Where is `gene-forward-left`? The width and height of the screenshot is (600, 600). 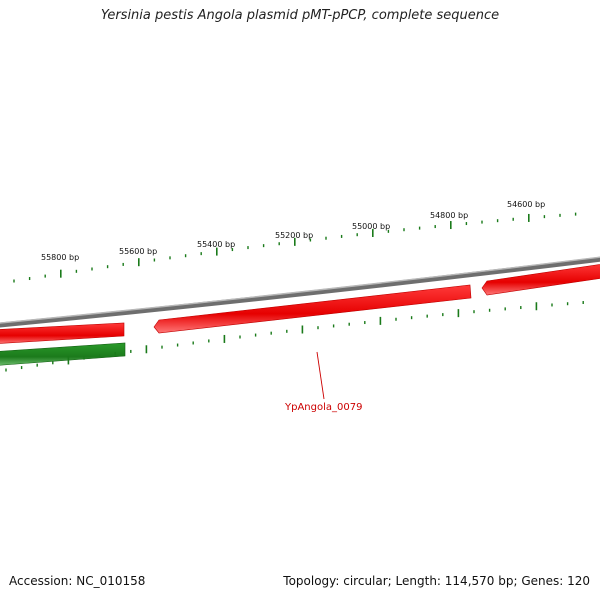
gene-forward-left is located at coordinates (62, 333).